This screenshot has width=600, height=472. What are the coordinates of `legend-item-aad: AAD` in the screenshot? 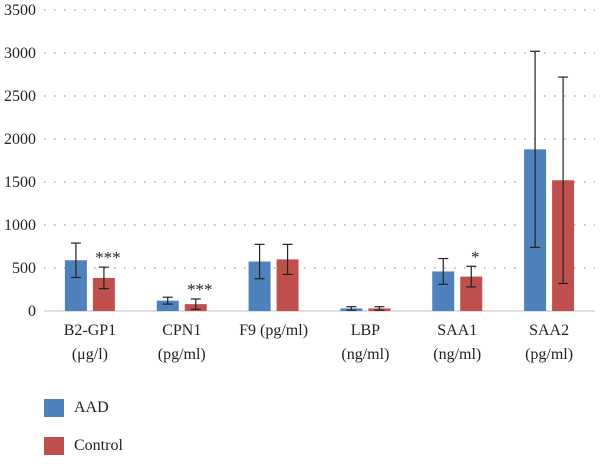 It's located at (83, 408).